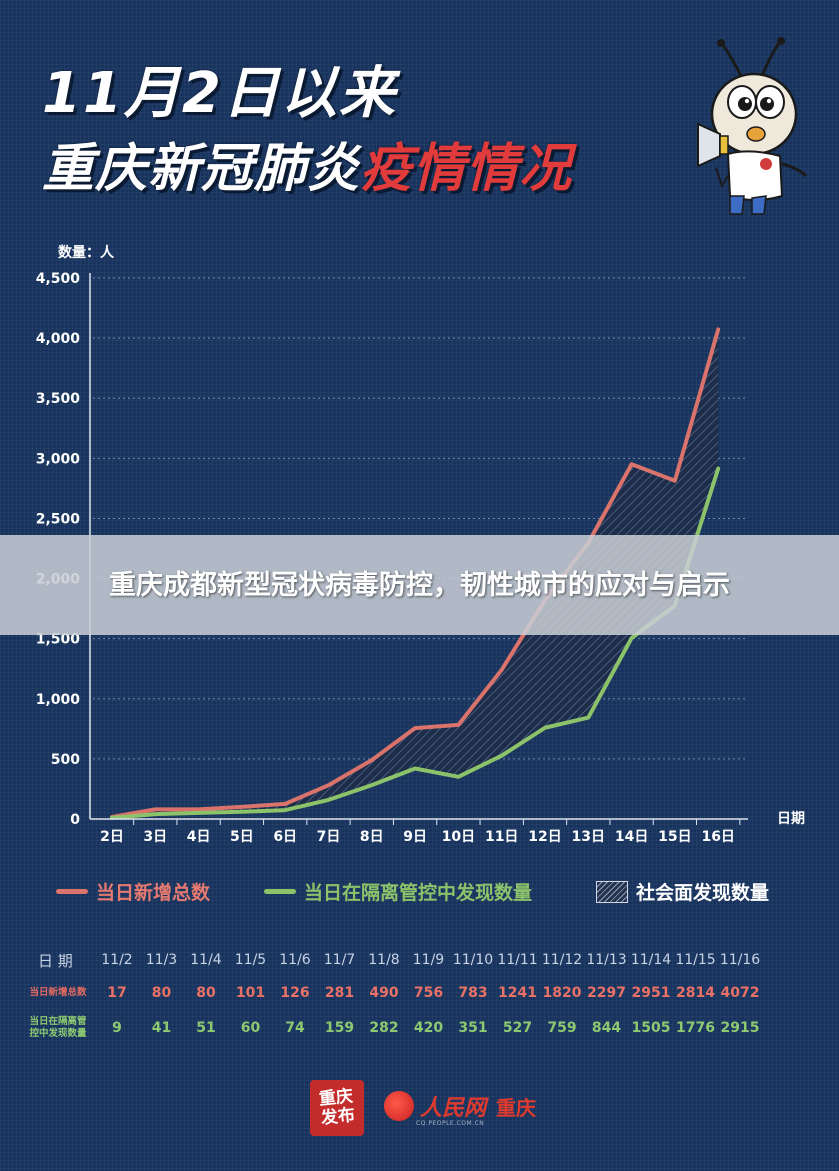 The width and height of the screenshot is (839, 1171). I want to click on table-cell-date: 11/2, so click(117, 960).